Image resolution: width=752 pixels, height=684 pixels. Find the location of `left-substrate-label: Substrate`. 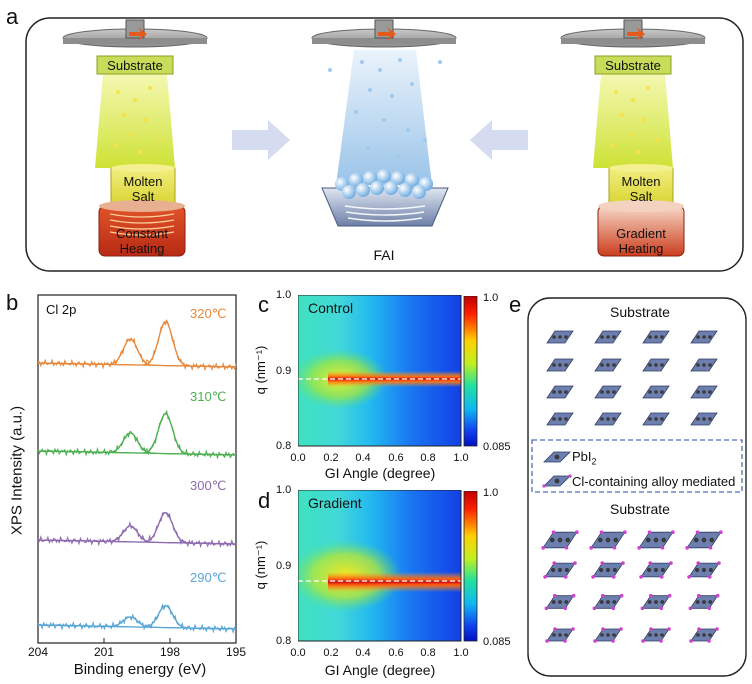

left-substrate-label: Substrate is located at coordinates (135, 65).